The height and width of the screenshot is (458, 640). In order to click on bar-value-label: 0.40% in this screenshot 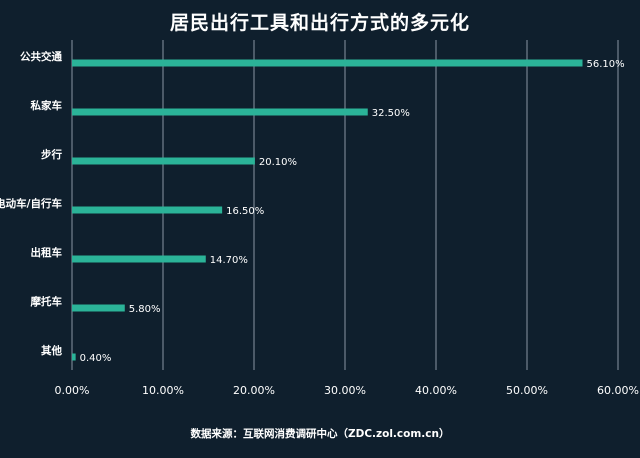, I will do `click(96, 358)`.